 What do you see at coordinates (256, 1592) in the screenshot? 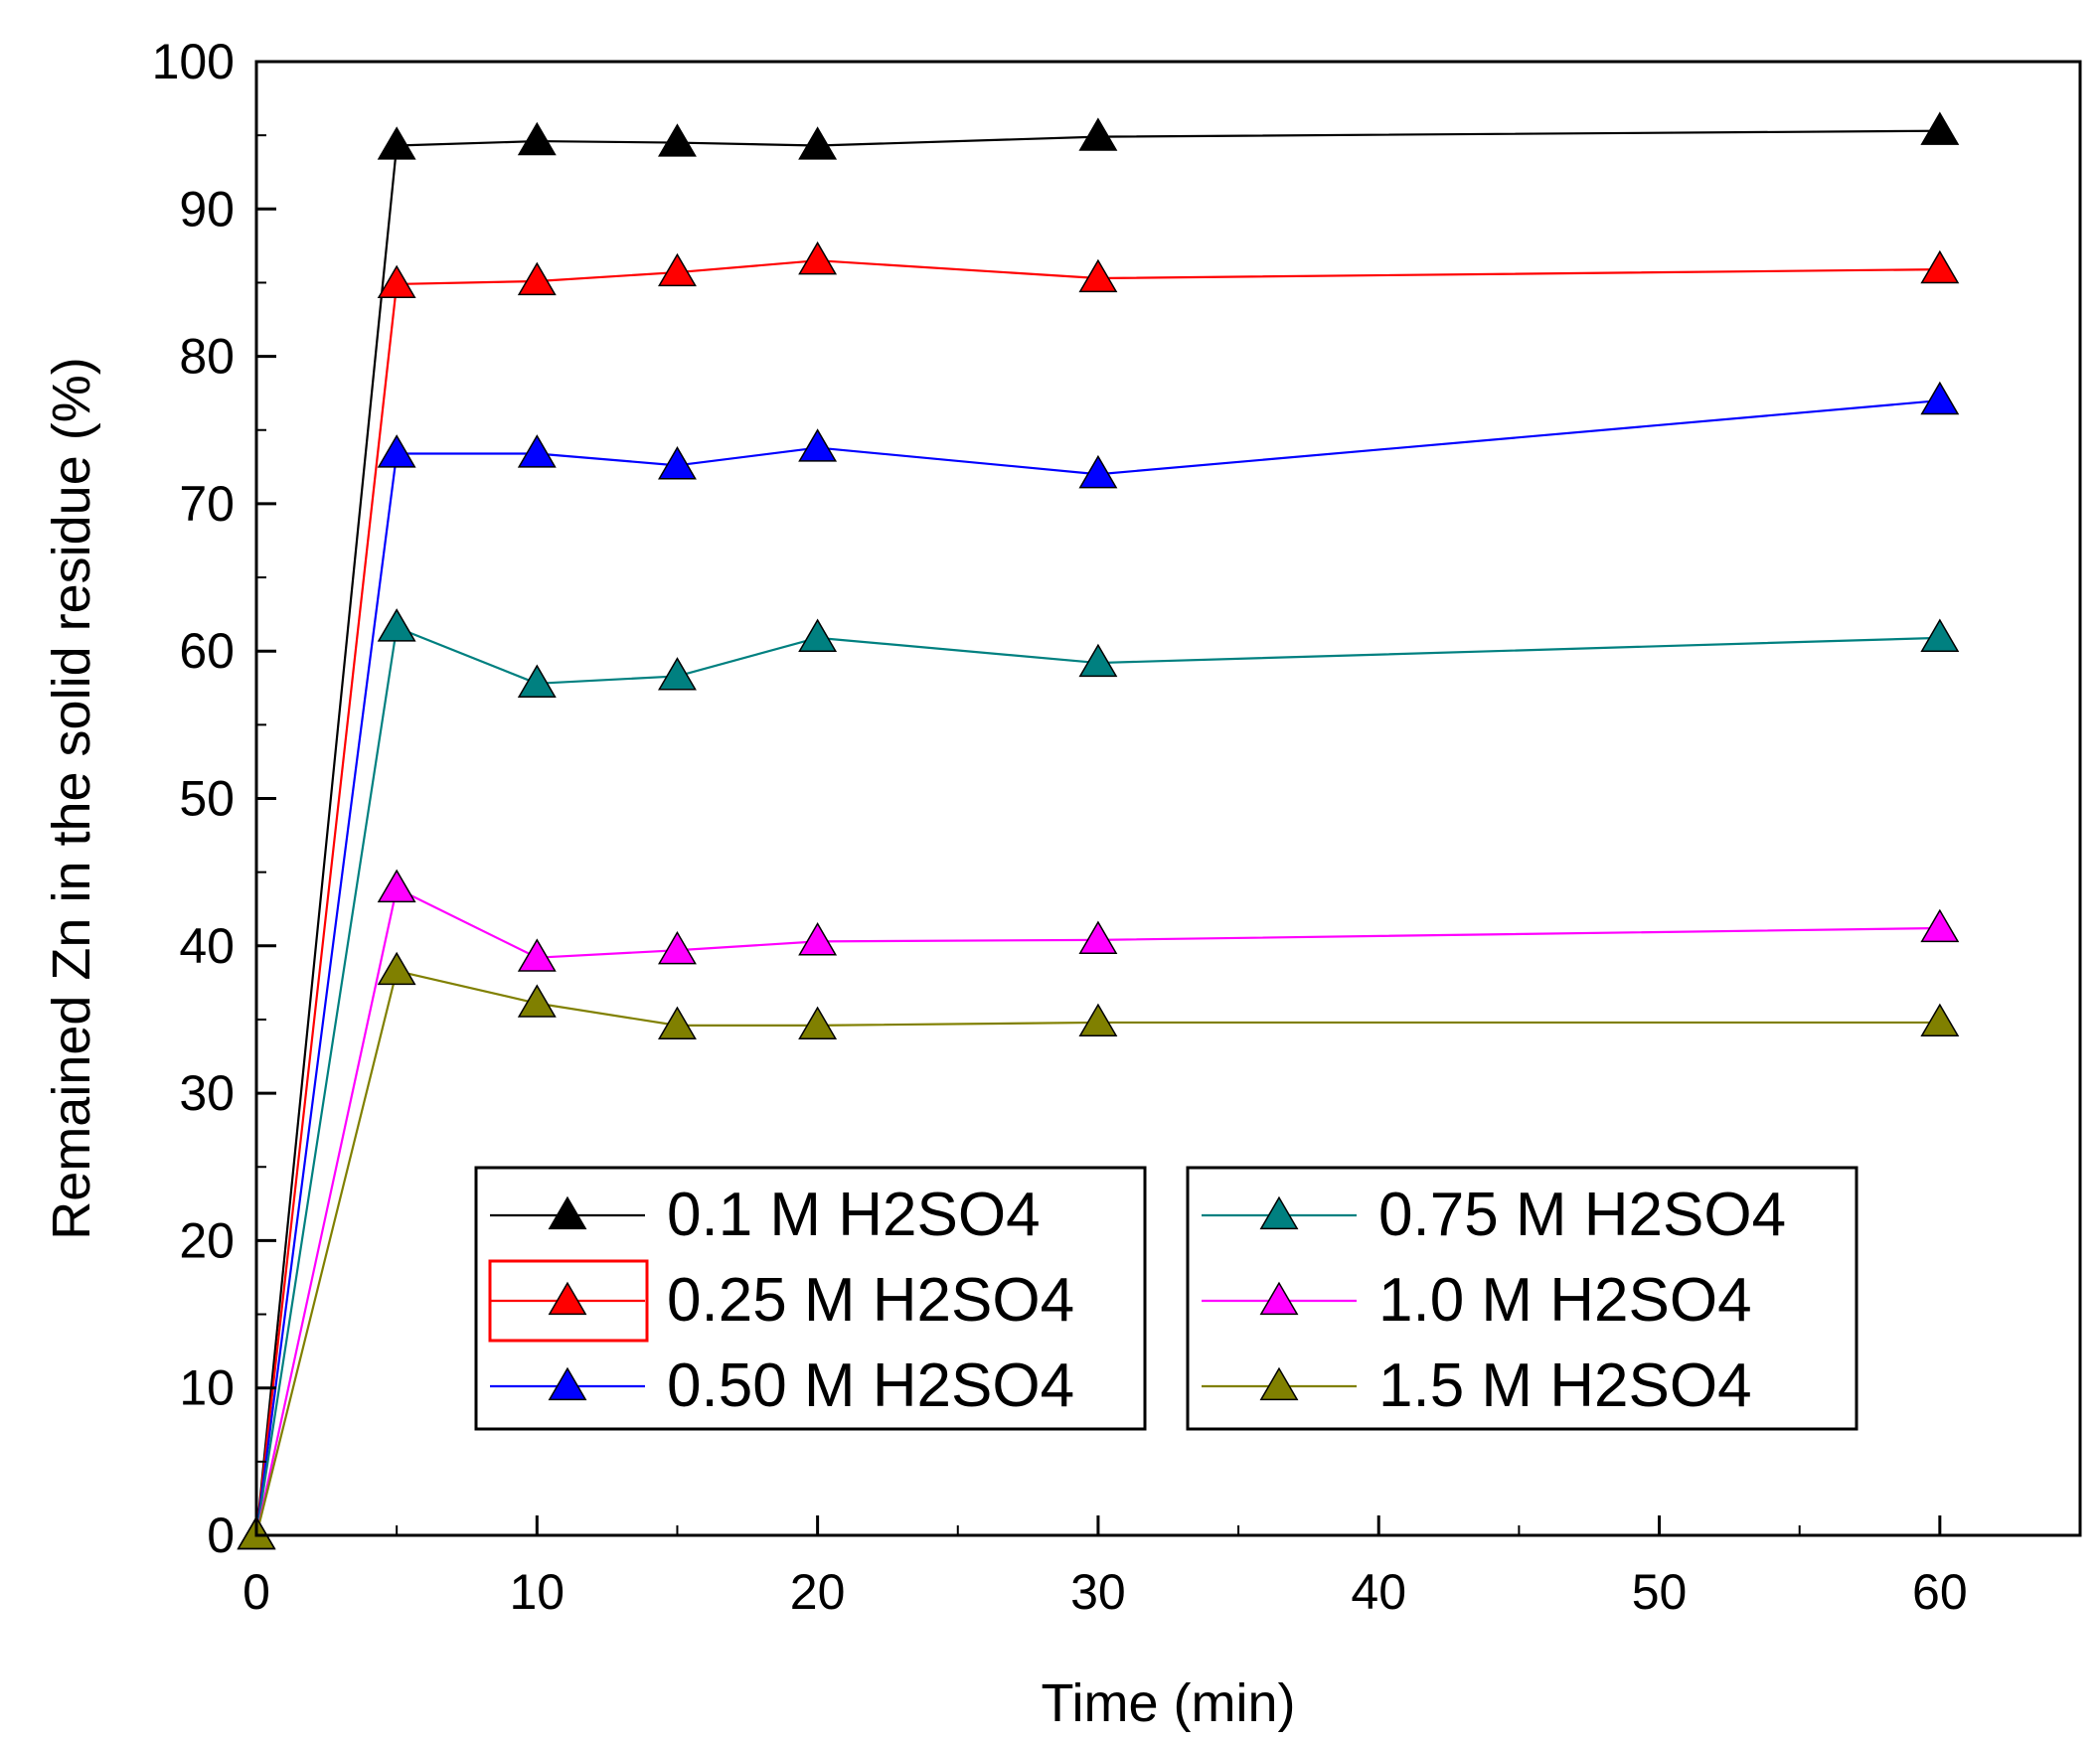
I see `x-tick-label: 0` at bounding box center [256, 1592].